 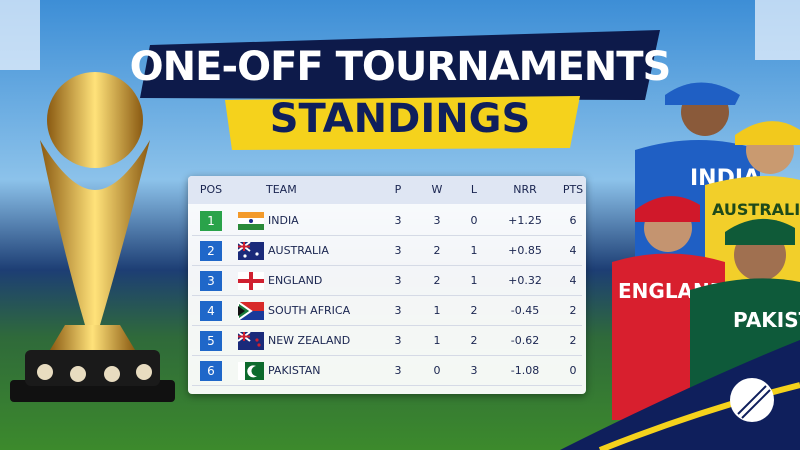 What do you see at coordinates (387, 371) in the screenshot?
I see `table-row: 6 PAKISTAN 3 0 3 -1.08 0` at bounding box center [387, 371].